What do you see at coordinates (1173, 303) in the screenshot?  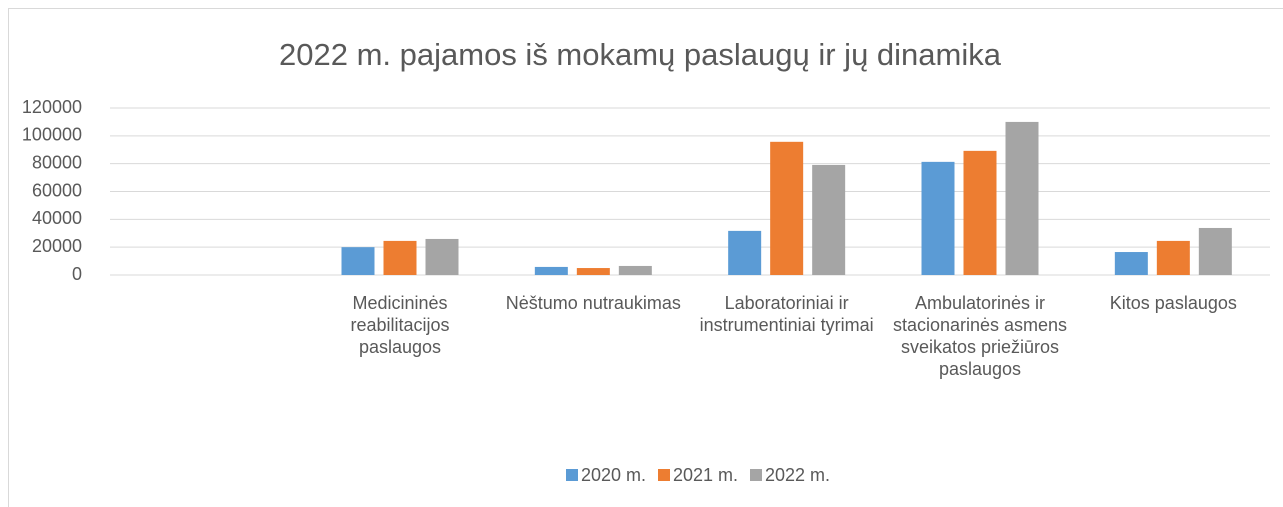 I see `x-tick-label: Kitos paslaugos` at bounding box center [1173, 303].